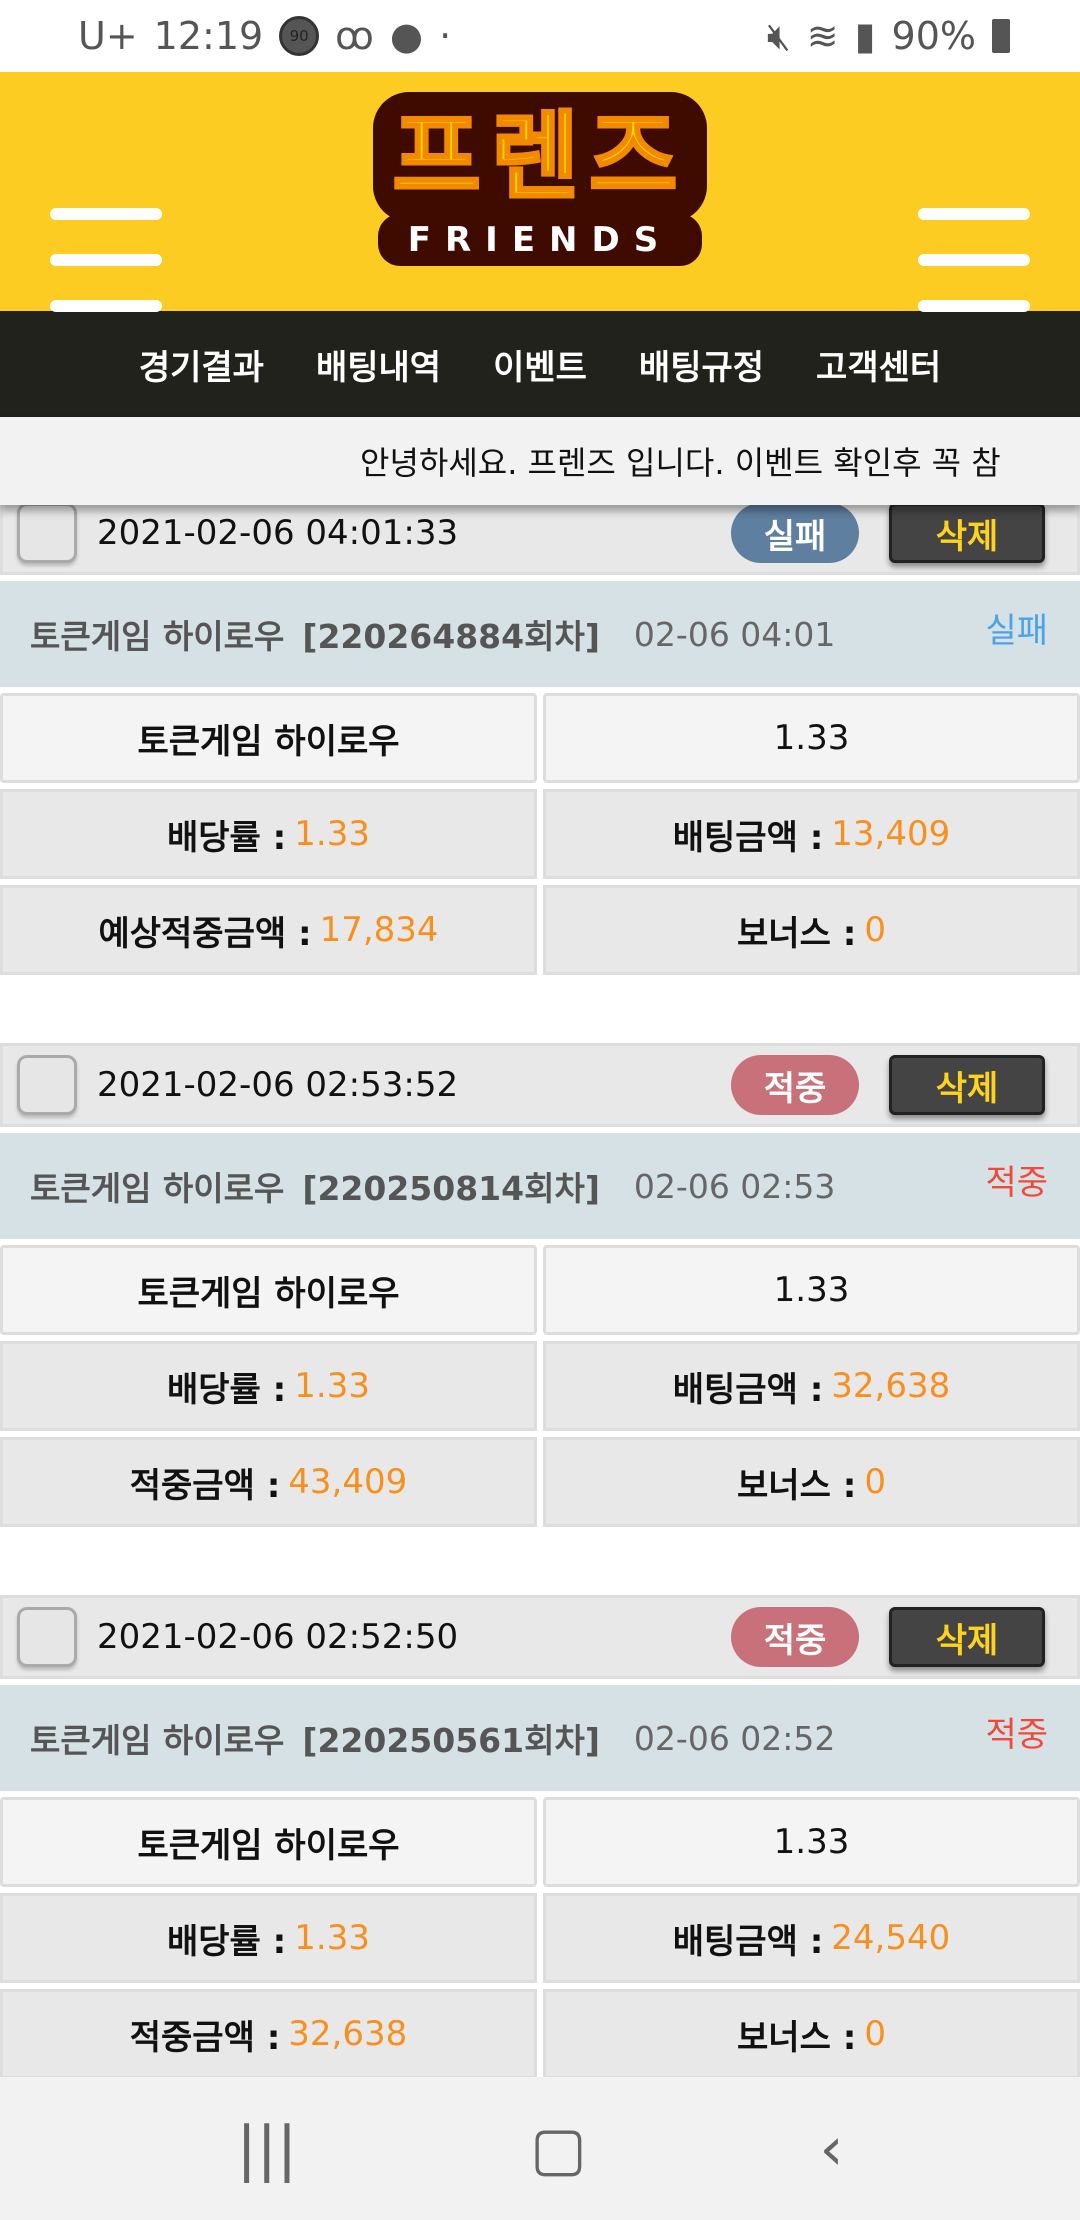  What do you see at coordinates (540, 1637) in the screenshot?
I see `card-header: 2021-02-06 02:52:50 적중 삭제` at bounding box center [540, 1637].